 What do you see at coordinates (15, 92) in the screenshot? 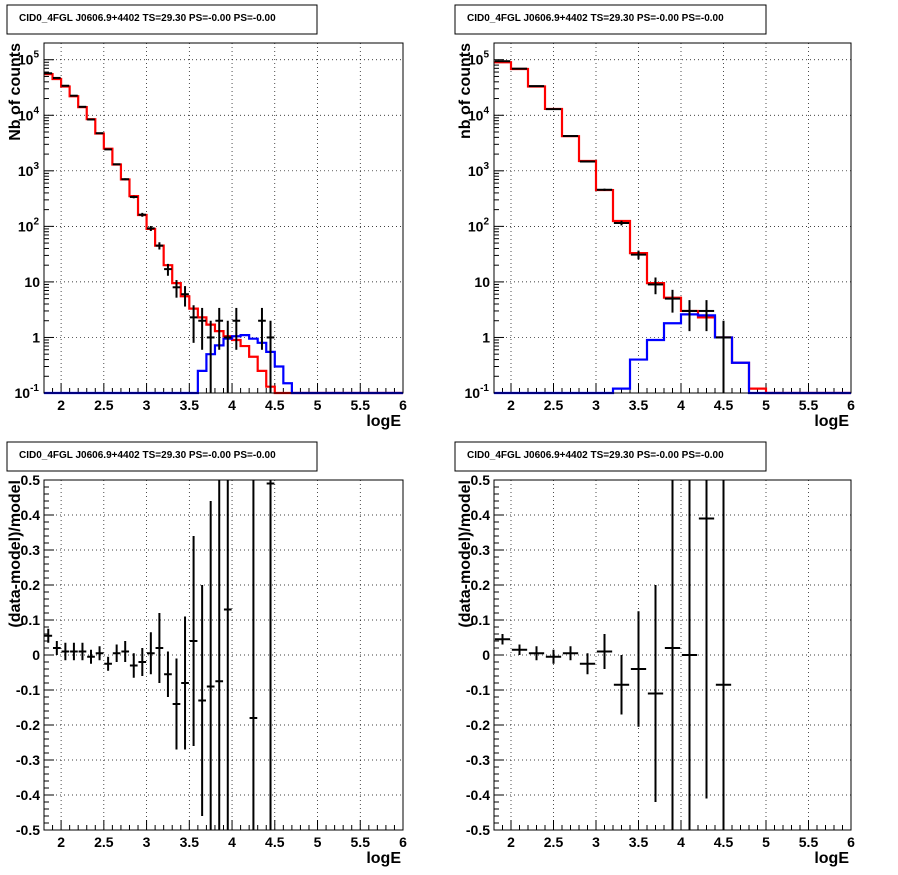
I see `y-axis-title: Nb of counts` at bounding box center [15, 92].